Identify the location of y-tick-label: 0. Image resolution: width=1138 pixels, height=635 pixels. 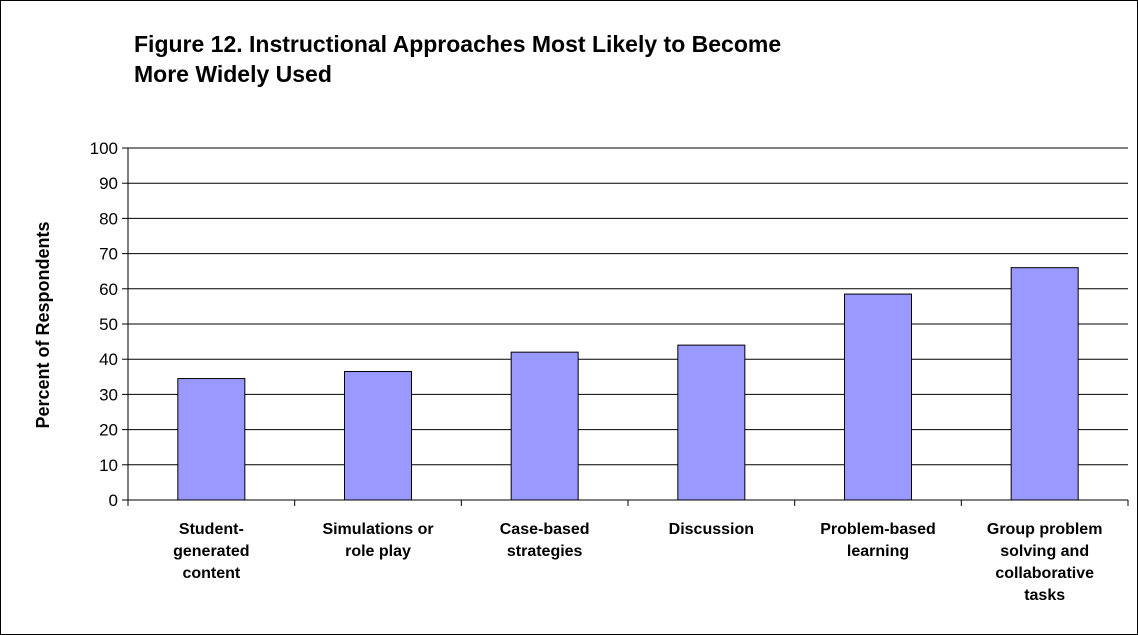
(113, 500).